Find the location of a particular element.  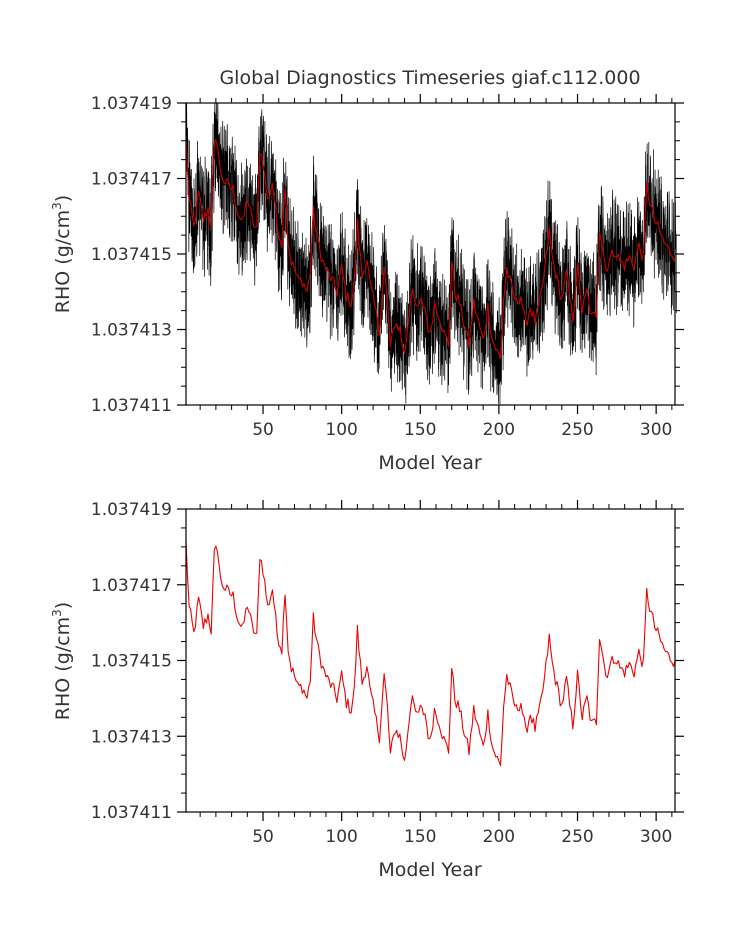

top-xtick-label: 100 is located at coordinates (341, 430).